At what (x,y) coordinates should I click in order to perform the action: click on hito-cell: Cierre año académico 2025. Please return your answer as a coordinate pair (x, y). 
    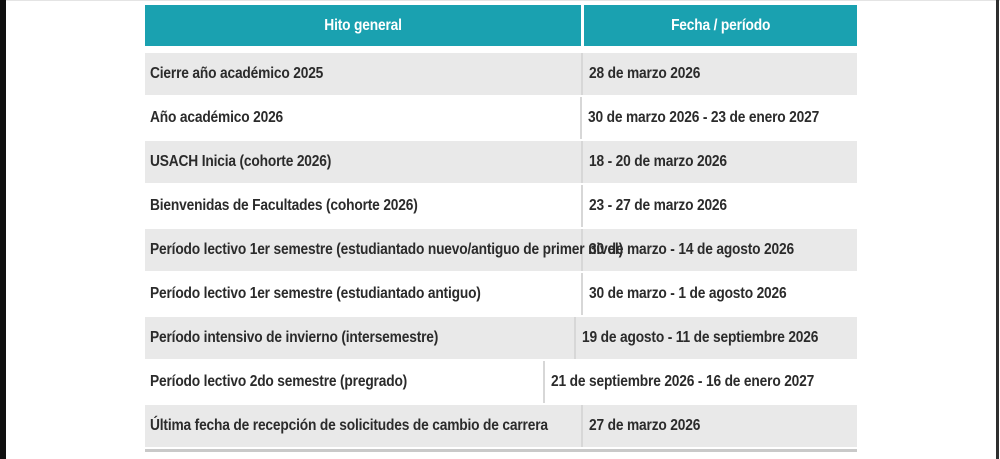
    Looking at the image, I should click on (363, 74).